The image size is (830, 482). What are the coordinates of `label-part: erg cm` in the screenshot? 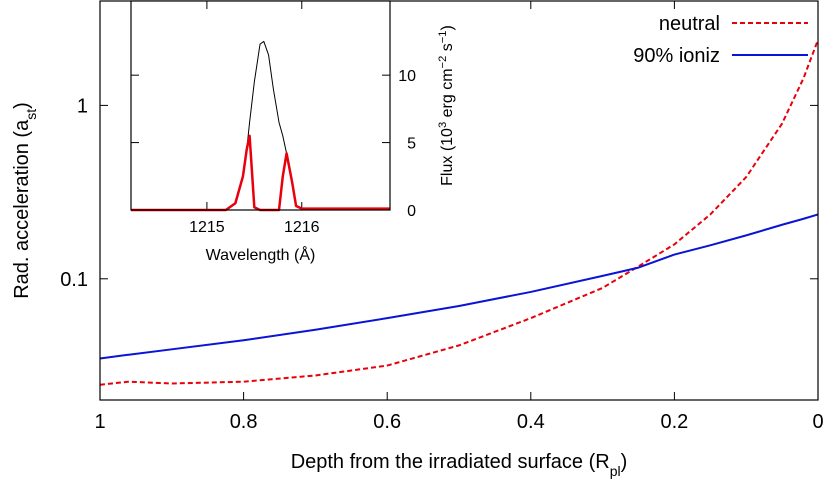 It's located at (447, 94).